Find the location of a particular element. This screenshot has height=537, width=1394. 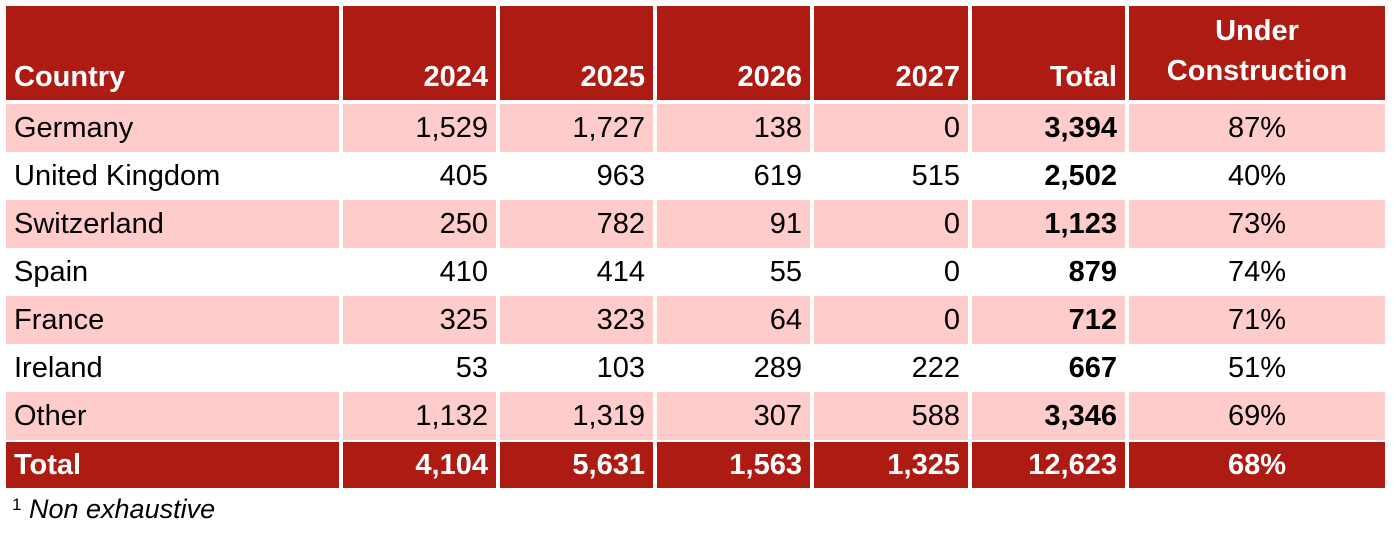

cell-2026: 307 is located at coordinates (735, 416).